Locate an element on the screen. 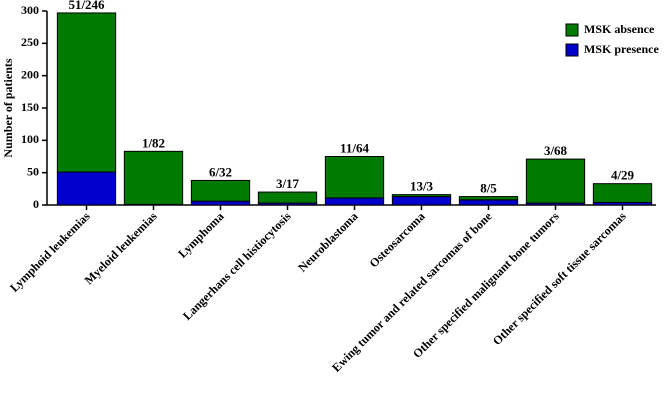  y-tick-label: 50 is located at coordinates (33, 171).